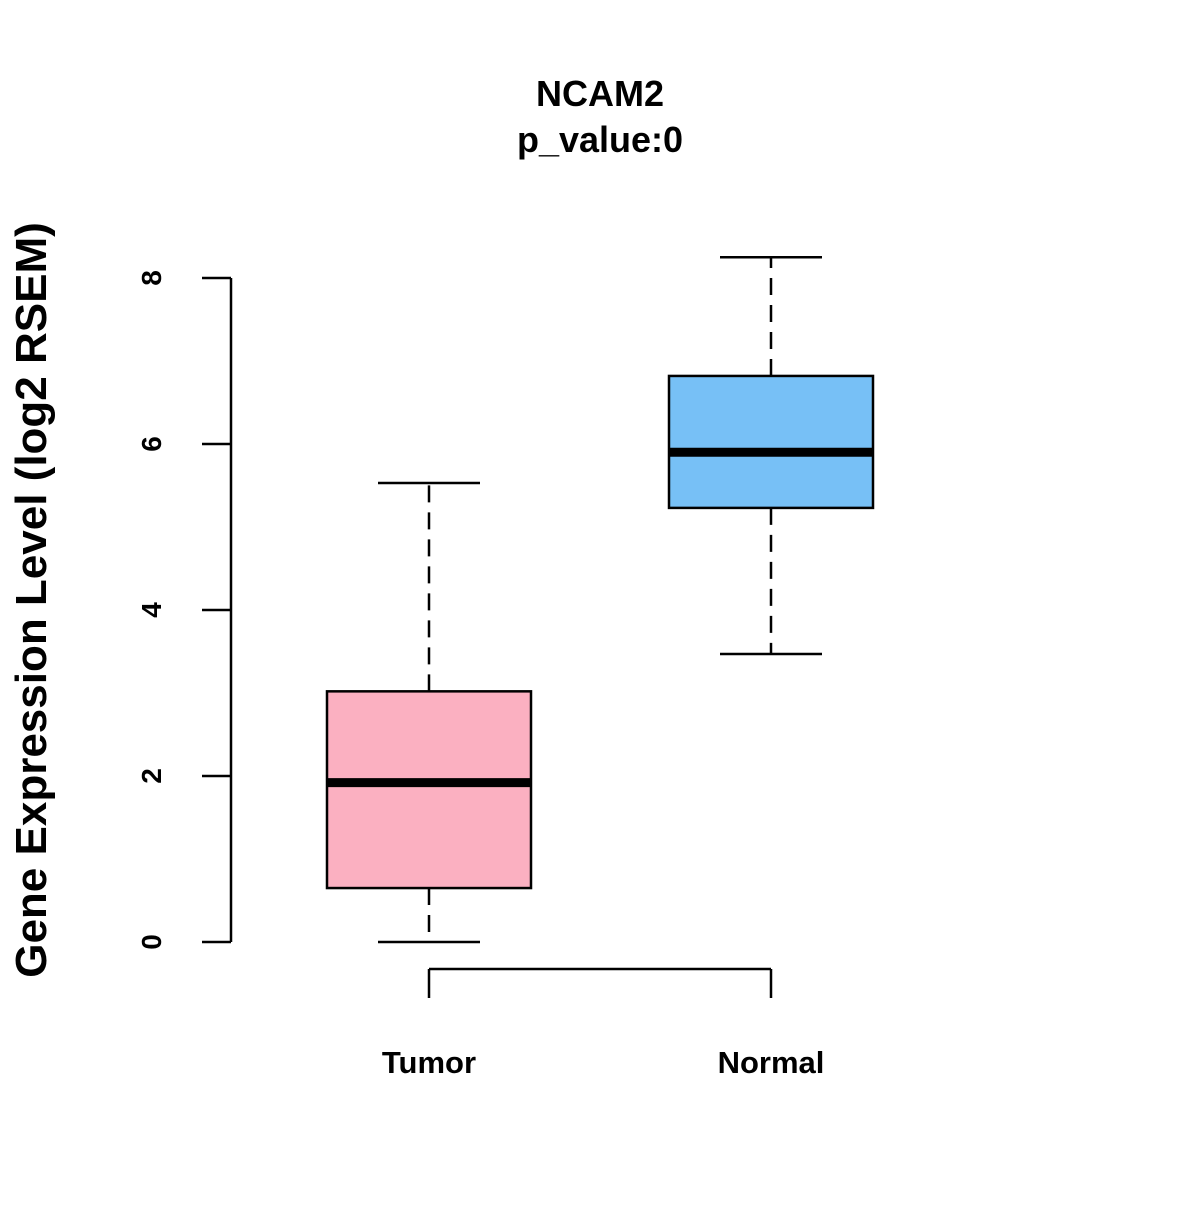 This screenshot has height=1205, width=1200. What do you see at coordinates (603, 1062) in the screenshot?
I see `x-category-labels: Tumor Normal` at bounding box center [603, 1062].